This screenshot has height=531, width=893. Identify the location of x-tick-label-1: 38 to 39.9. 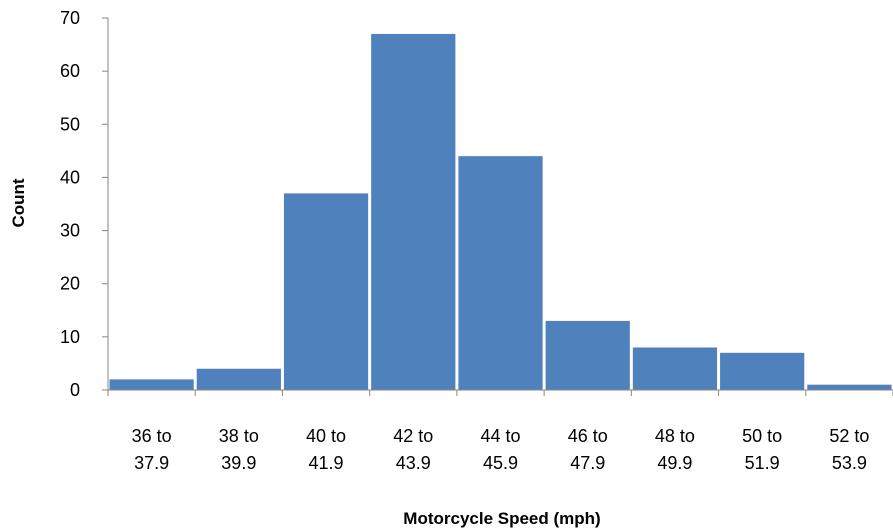
(239, 449).